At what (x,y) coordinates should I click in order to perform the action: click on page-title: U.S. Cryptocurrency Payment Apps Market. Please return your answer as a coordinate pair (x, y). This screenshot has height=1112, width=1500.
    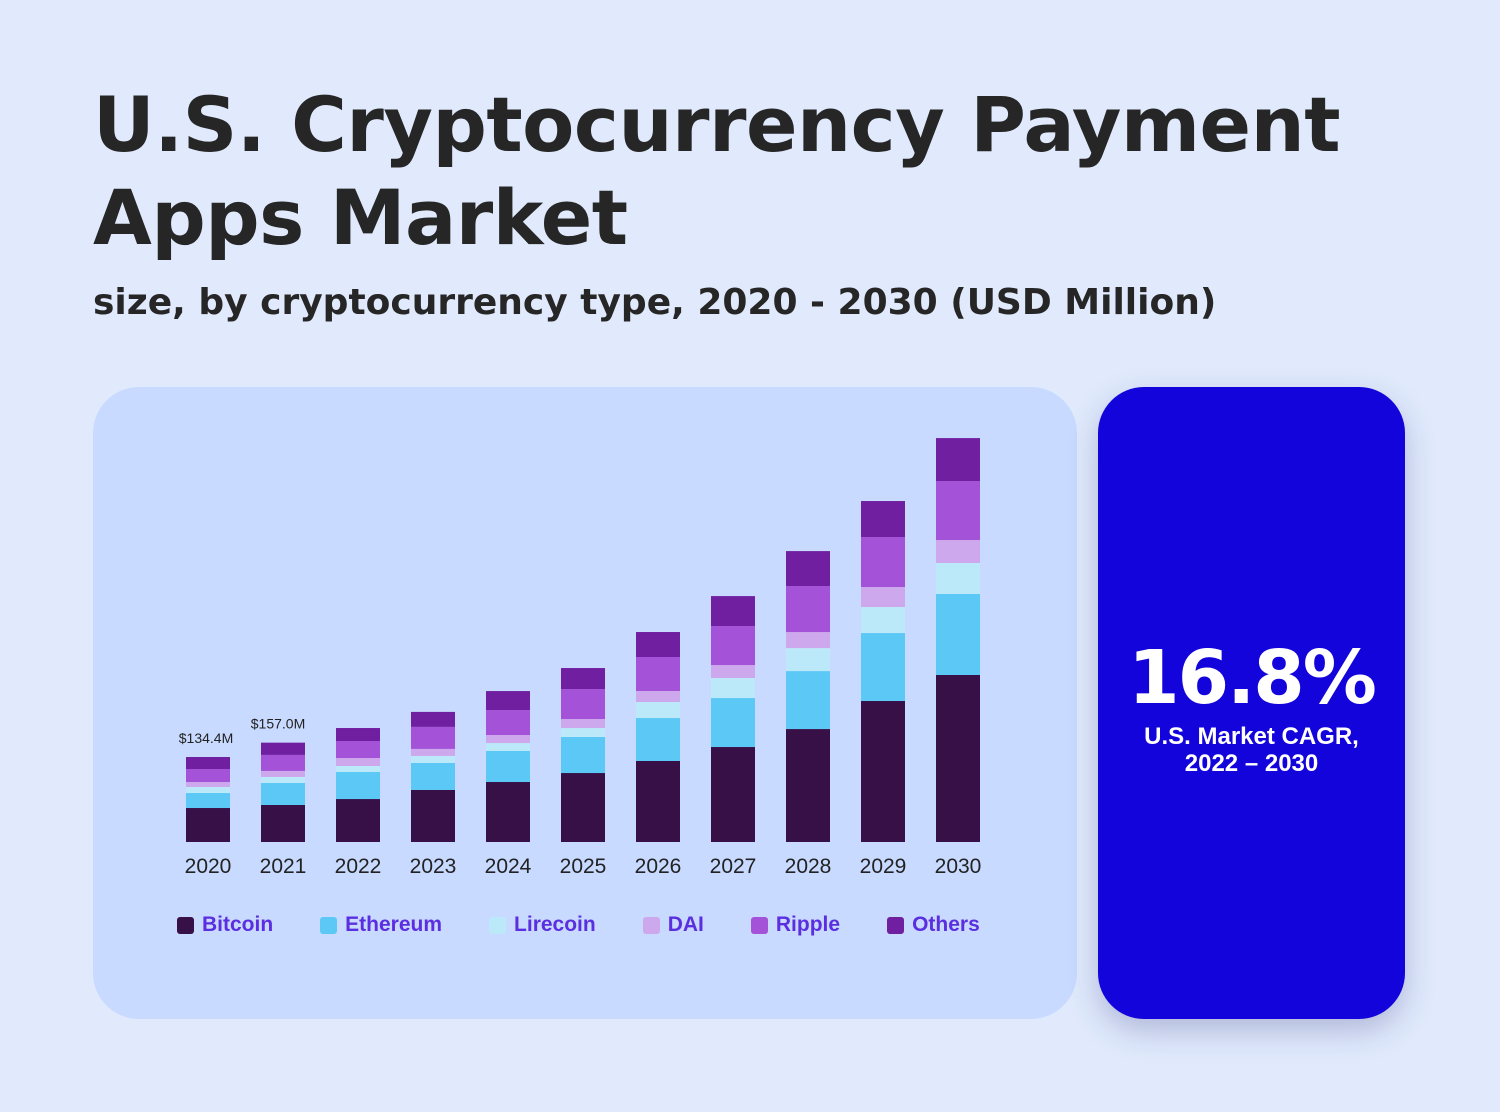
    Looking at the image, I should click on (717, 171).